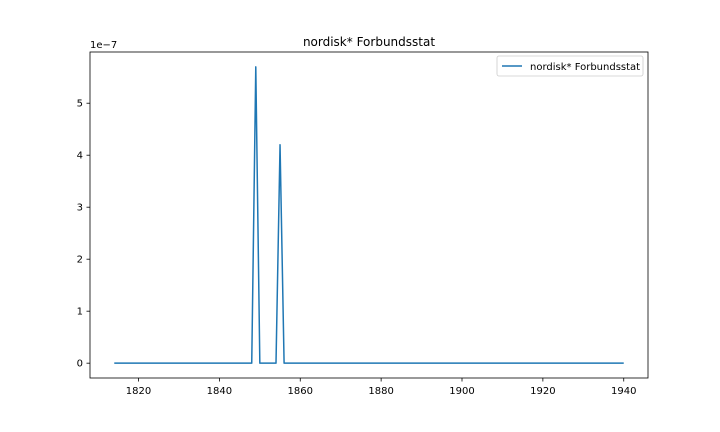  Describe the element at coordinates (80, 208) in the screenshot. I see `y-tick-label: 3` at that location.